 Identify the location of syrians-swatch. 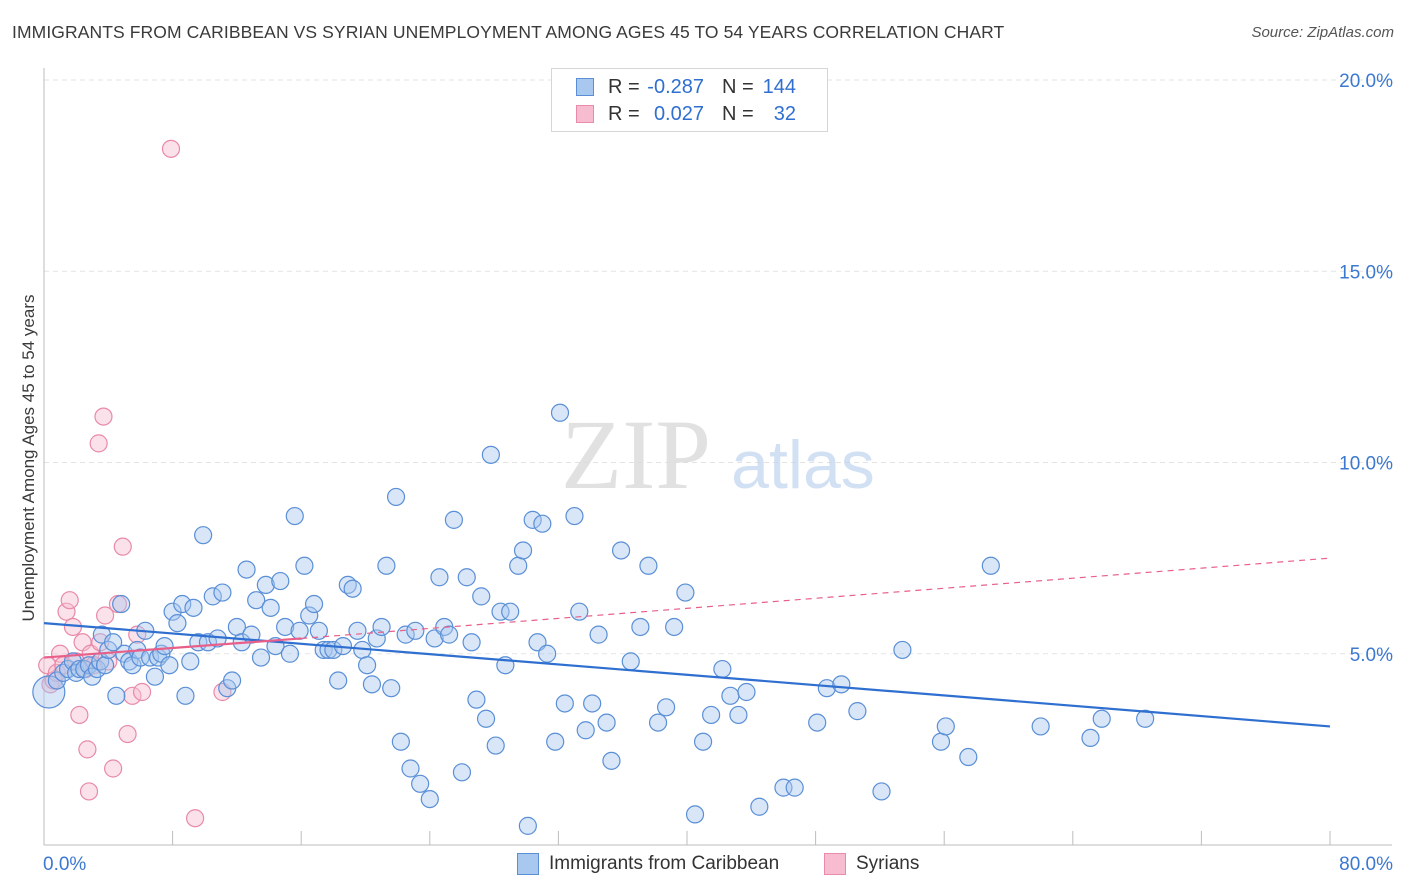
(585, 114).